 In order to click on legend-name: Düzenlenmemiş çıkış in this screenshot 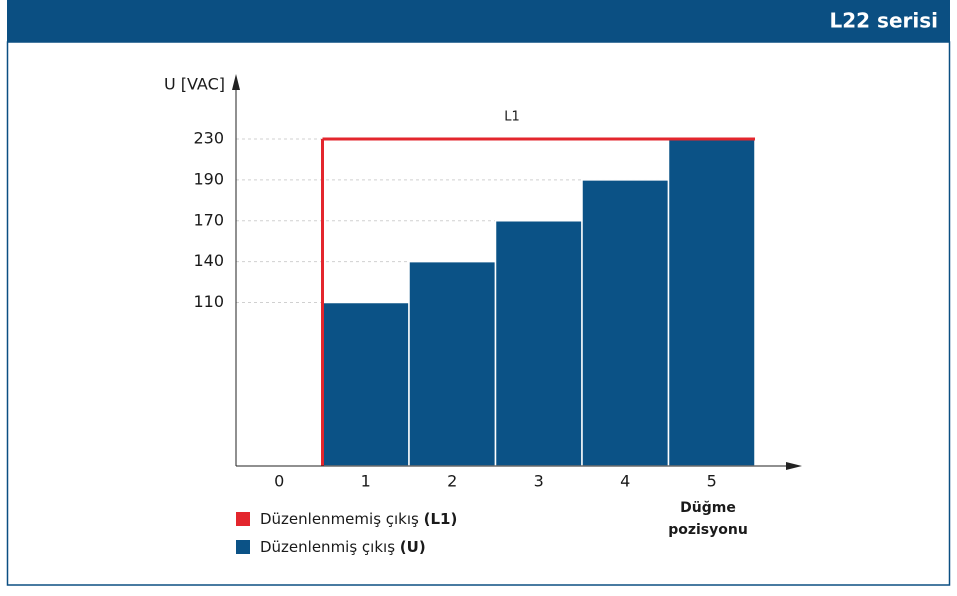, I will do `click(339, 519)`.